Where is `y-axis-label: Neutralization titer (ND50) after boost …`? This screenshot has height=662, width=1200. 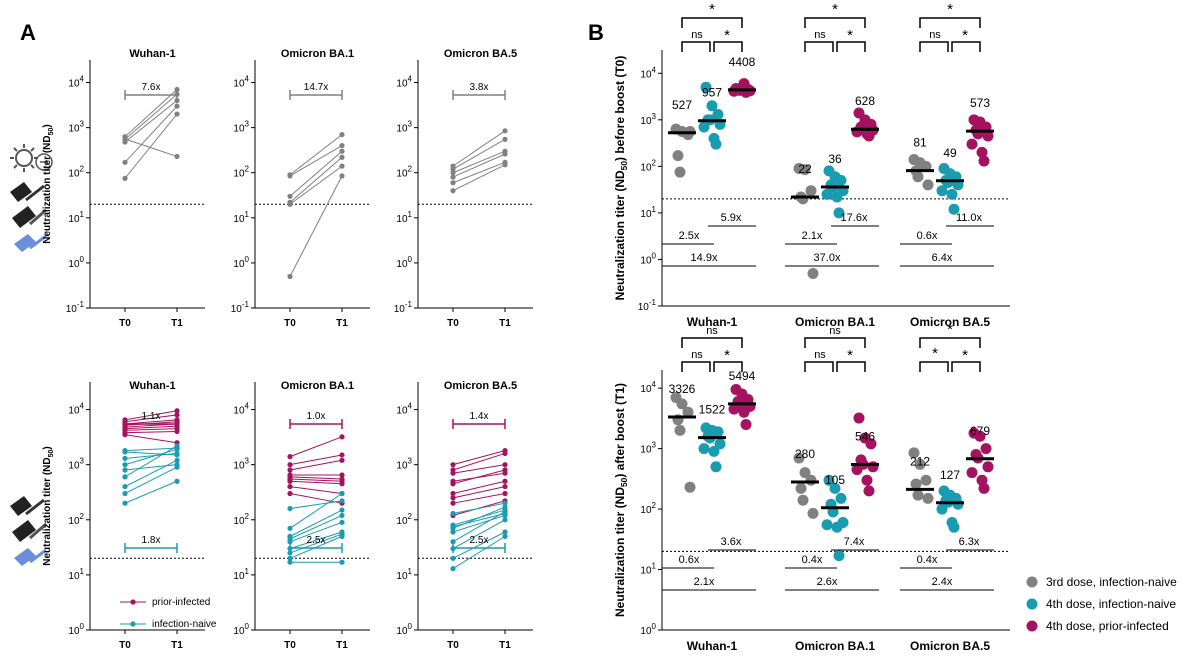
y-axis-label: Neutralization titer (ND50) after boost … is located at coordinates (621, 500).